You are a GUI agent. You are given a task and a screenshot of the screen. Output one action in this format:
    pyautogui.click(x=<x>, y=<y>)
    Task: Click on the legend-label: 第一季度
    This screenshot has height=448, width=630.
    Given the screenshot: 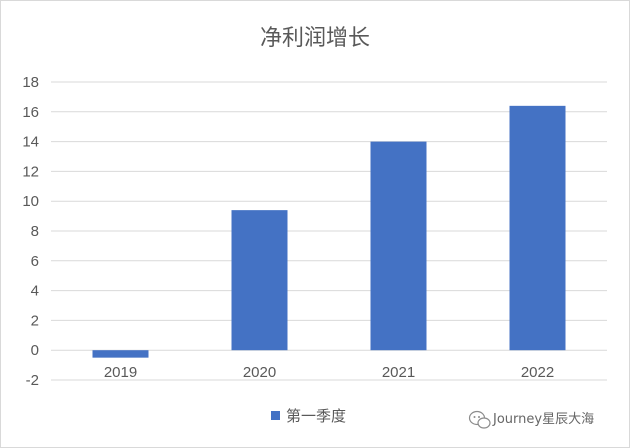 What is the action you would take?
    pyautogui.click(x=316, y=416)
    